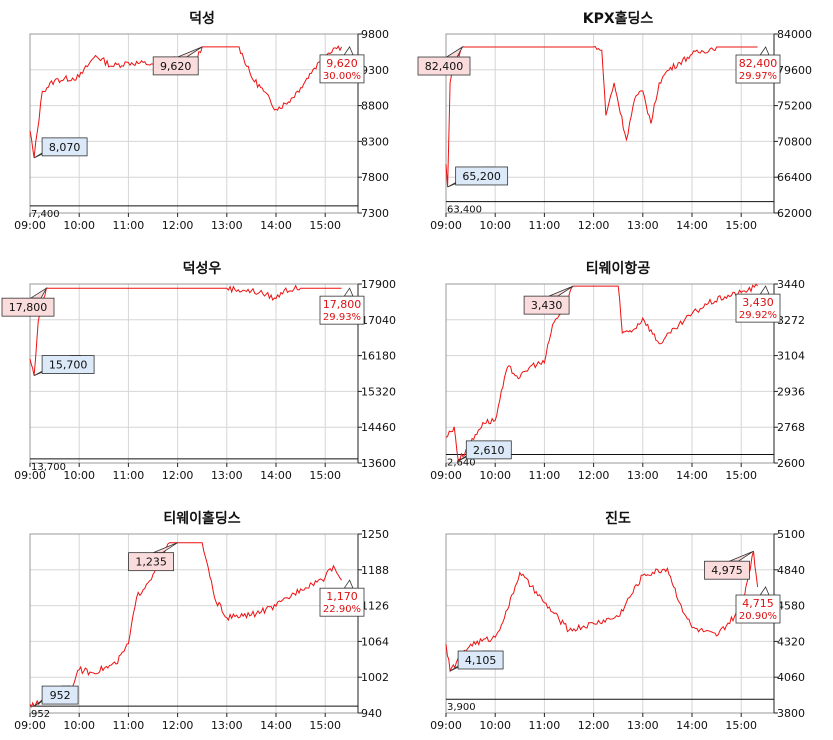  What do you see at coordinates (758, 616) in the screenshot?
I see `callout-percent: 20.90%` at bounding box center [758, 616].